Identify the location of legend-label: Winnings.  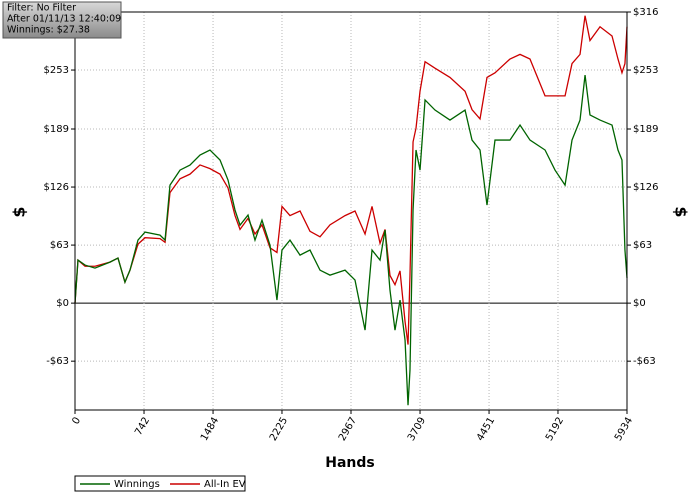
(137, 484).